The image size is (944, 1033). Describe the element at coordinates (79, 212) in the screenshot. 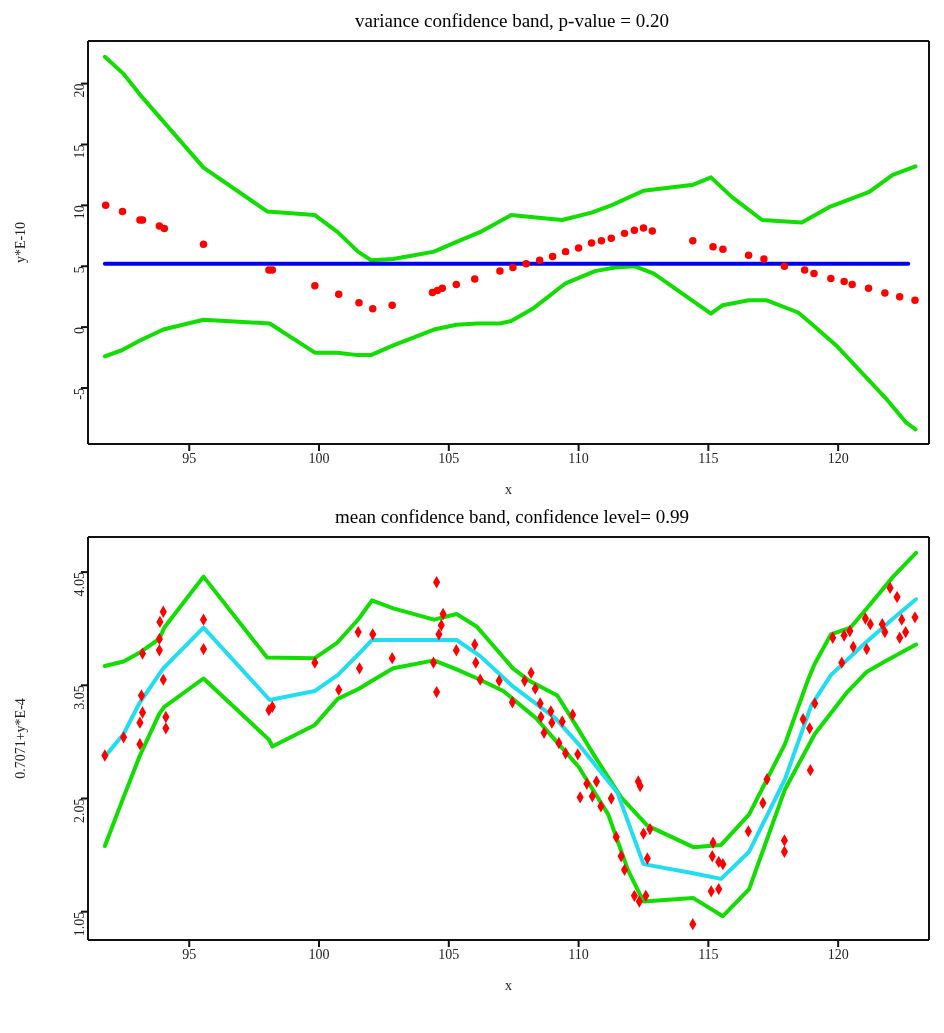

I see `y-tick-label: 10` at that location.